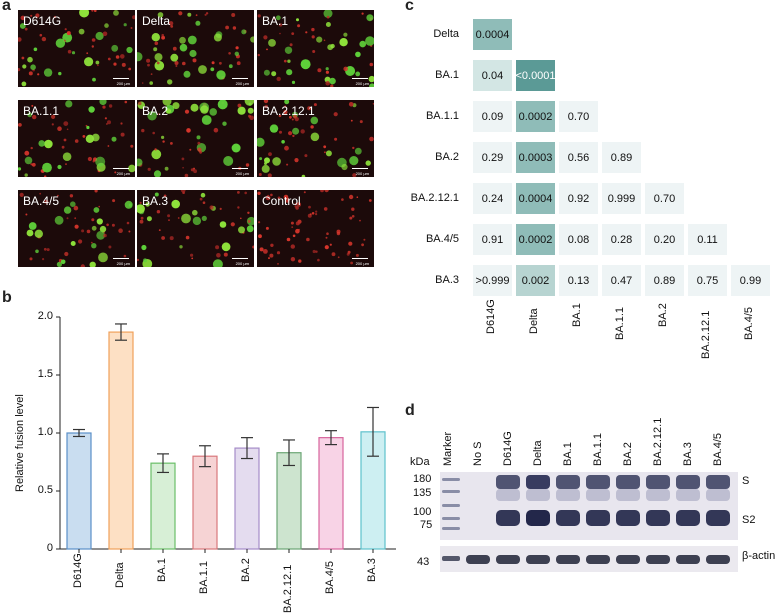  What do you see at coordinates (20, 443) in the screenshot?
I see `y-axis-label: Relative fusion level` at bounding box center [20, 443].